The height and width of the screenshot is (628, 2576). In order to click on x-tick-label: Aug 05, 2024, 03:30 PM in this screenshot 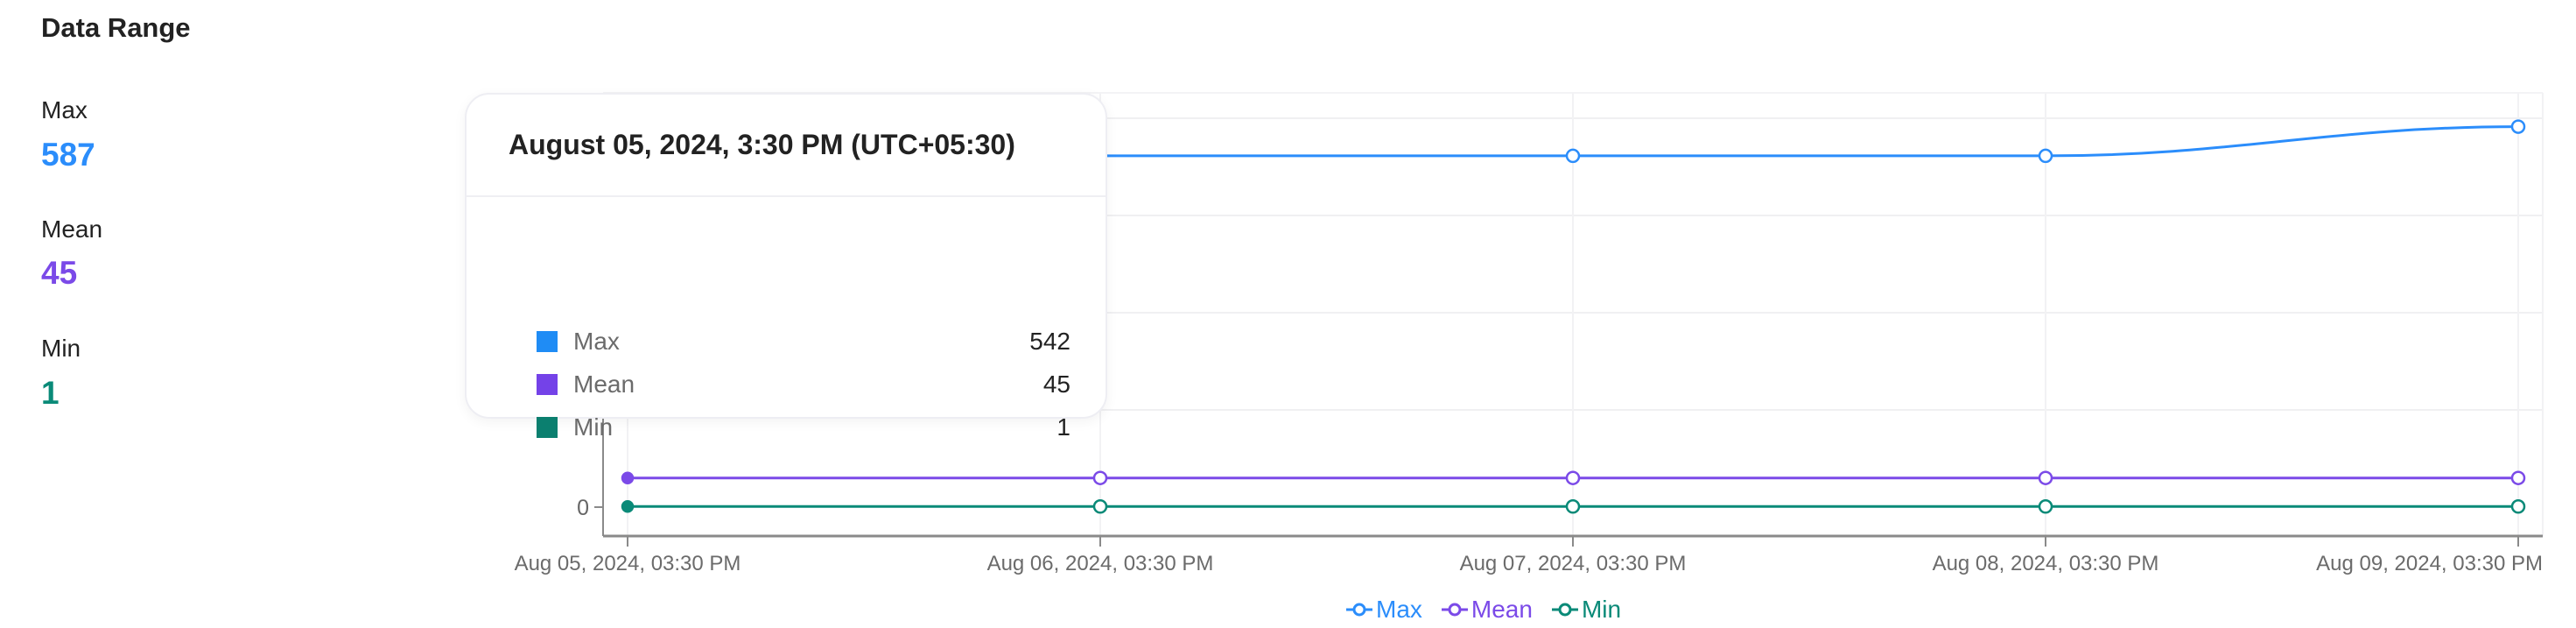, I will do `click(628, 563)`.